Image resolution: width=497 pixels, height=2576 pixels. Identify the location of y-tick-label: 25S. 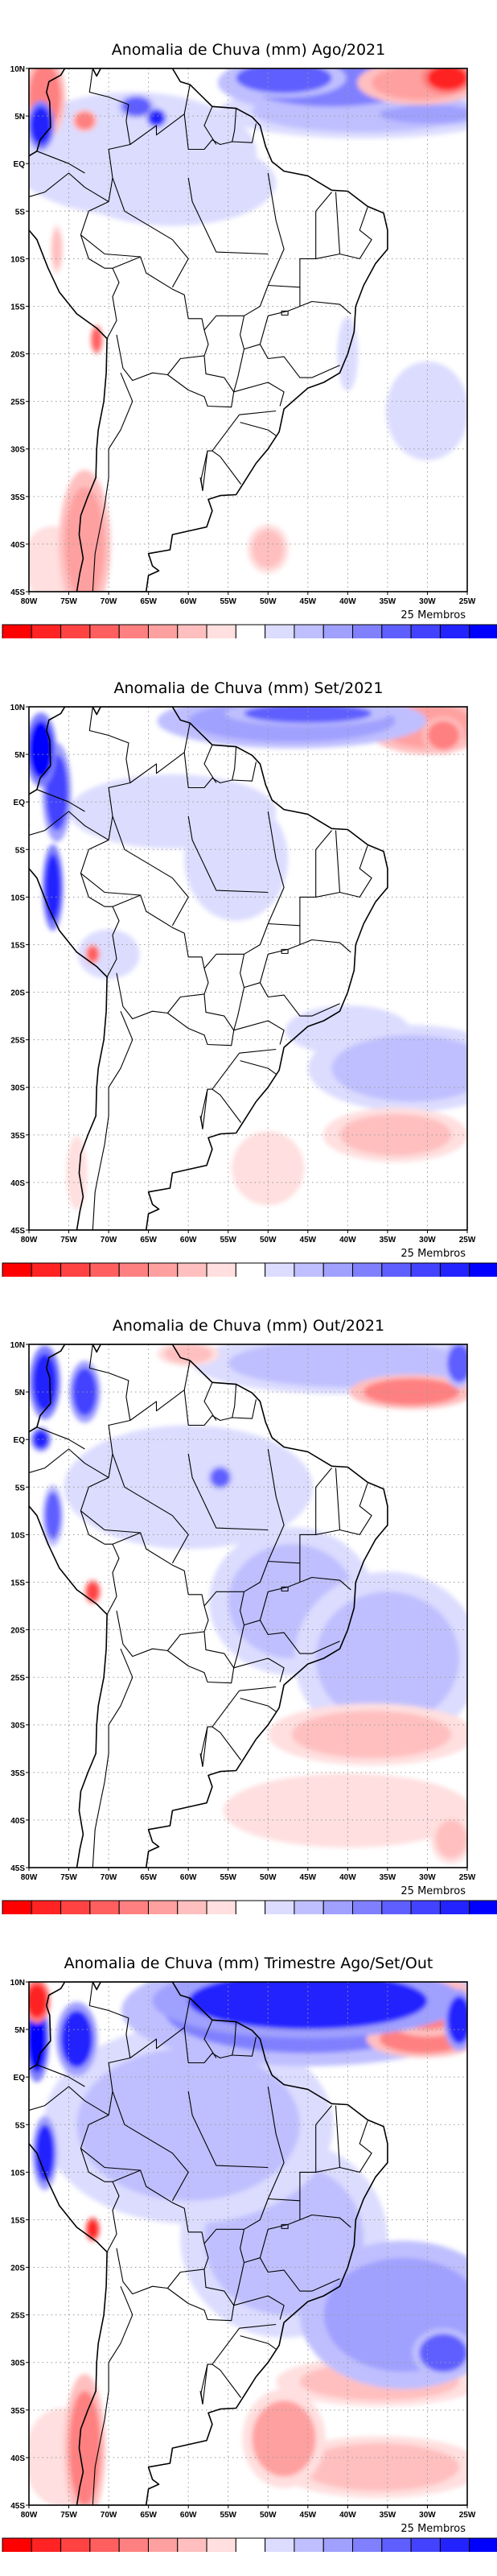
(17, 402).